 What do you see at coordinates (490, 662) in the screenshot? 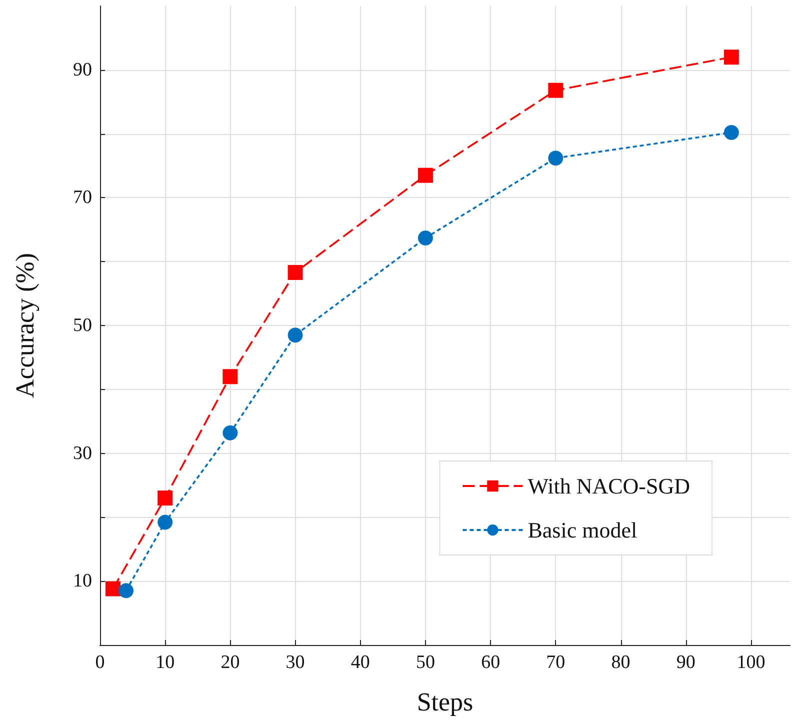
I see `x-tick-label: 60` at bounding box center [490, 662].